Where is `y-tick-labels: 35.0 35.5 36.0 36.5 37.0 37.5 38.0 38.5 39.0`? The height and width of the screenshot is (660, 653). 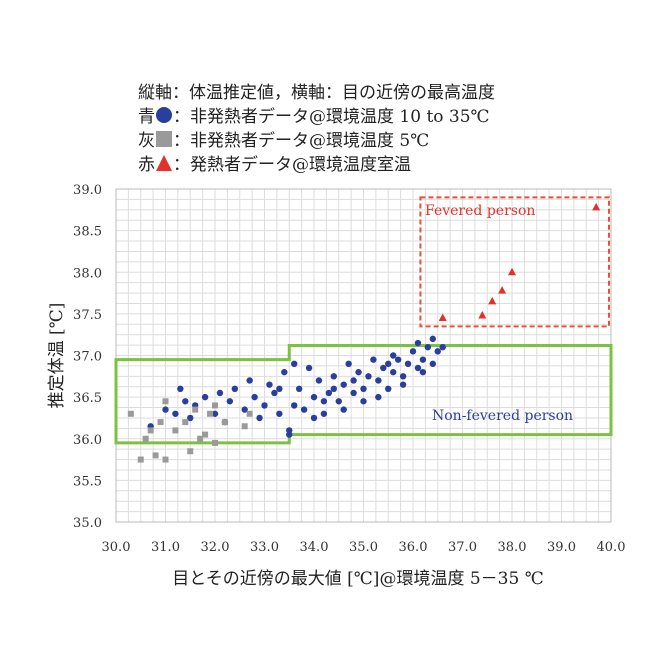 y-tick-labels: 35.0 35.5 36.0 36.5 37.0 37.5 38.0 38.5 39.0 is located at coordinates (87, 357).